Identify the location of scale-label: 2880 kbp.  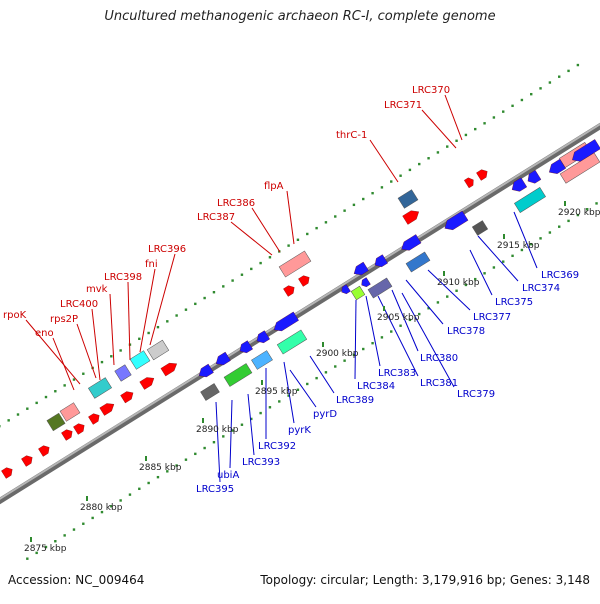
(101, 508).